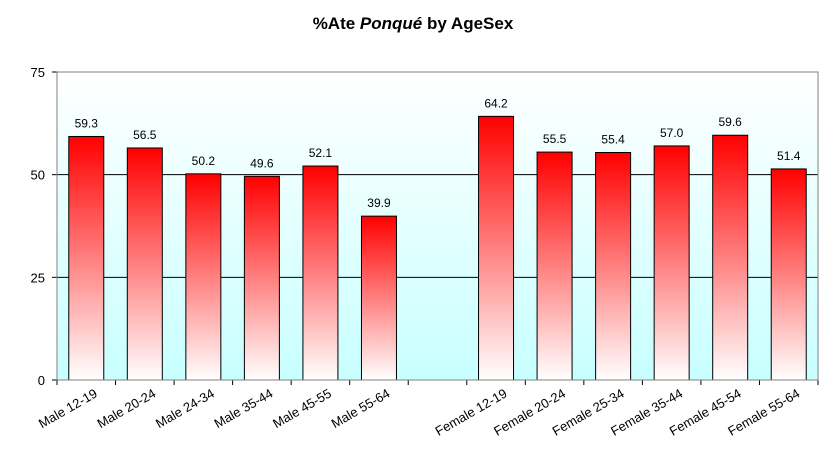  Describe the element at coordinates (613, 139) in the screenshot. I see `data-label: 55.4` at that location.